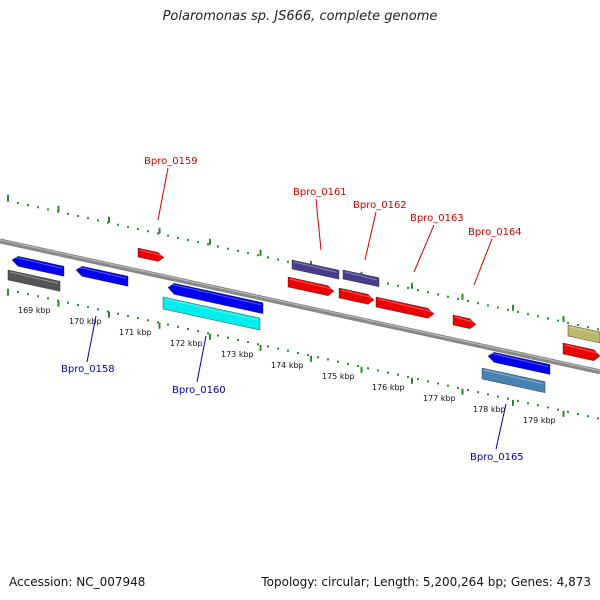 The height and width of the screenshot is (600, 600). I want to click on tick-label: 176 kbp, so click(388, 387).